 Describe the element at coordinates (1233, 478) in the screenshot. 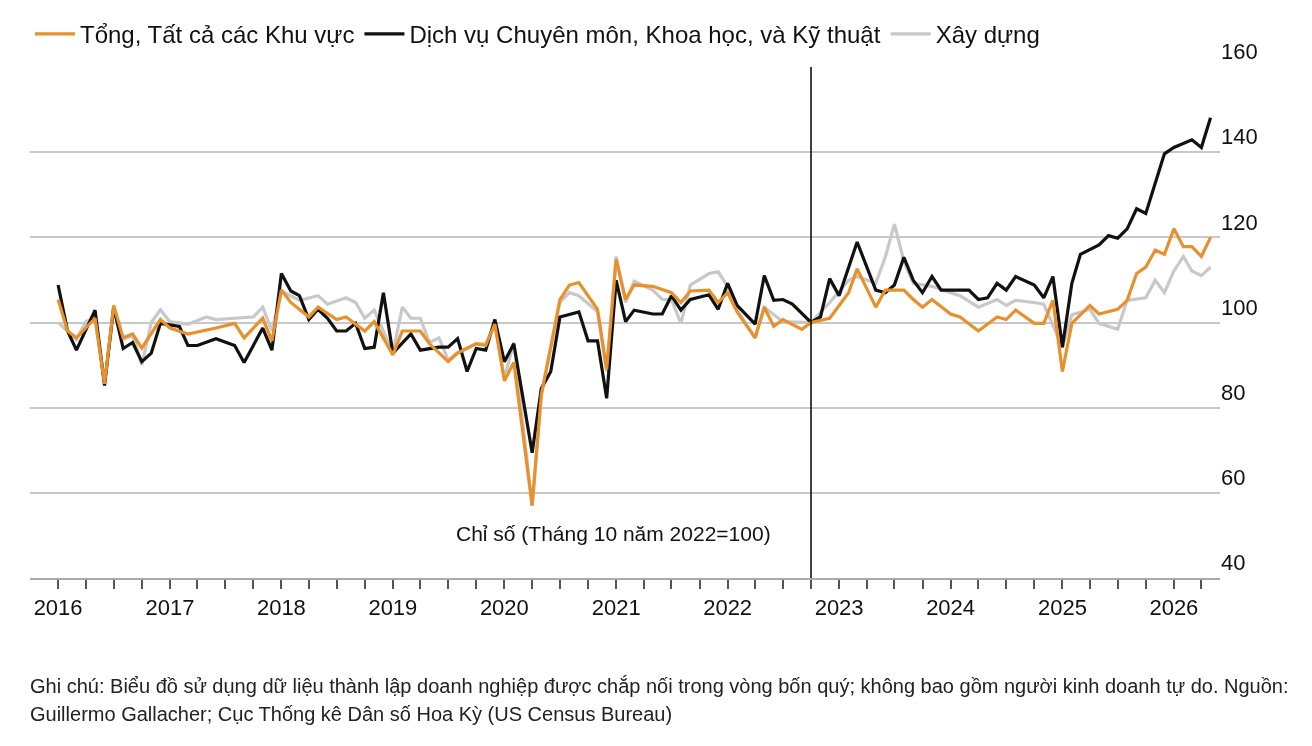

I see `y-tick-label: 60` at that location.